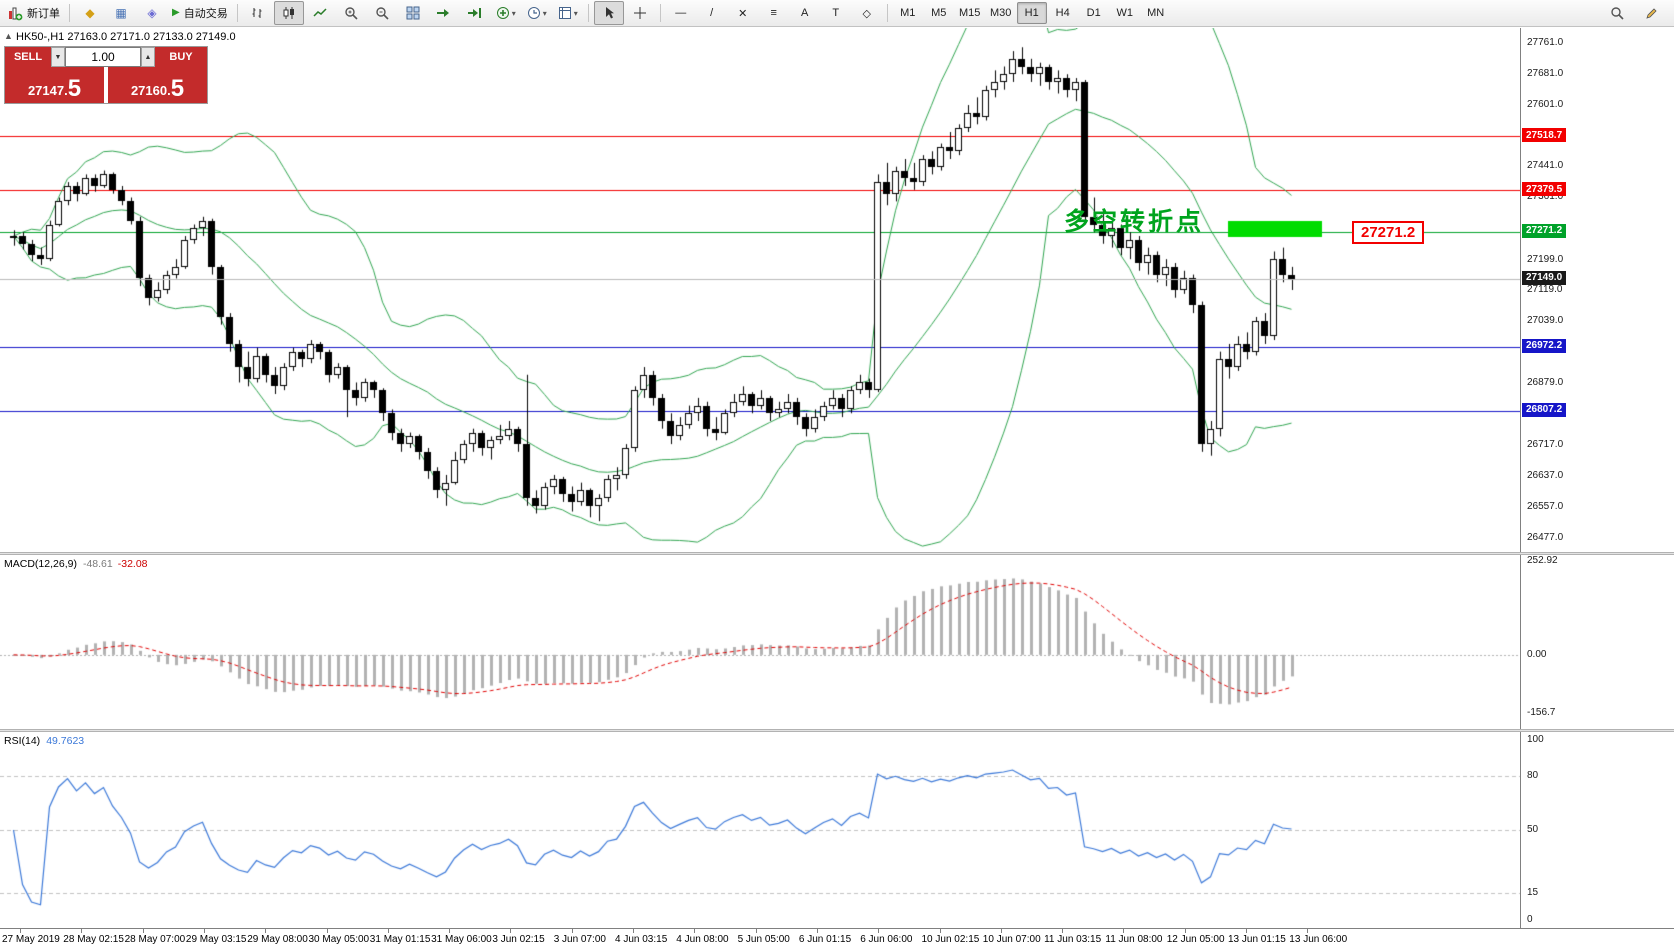  Describe the element at coordinates (1545, 166) in the screenshot. I see `price-axis-label: 27441.0` at that location.